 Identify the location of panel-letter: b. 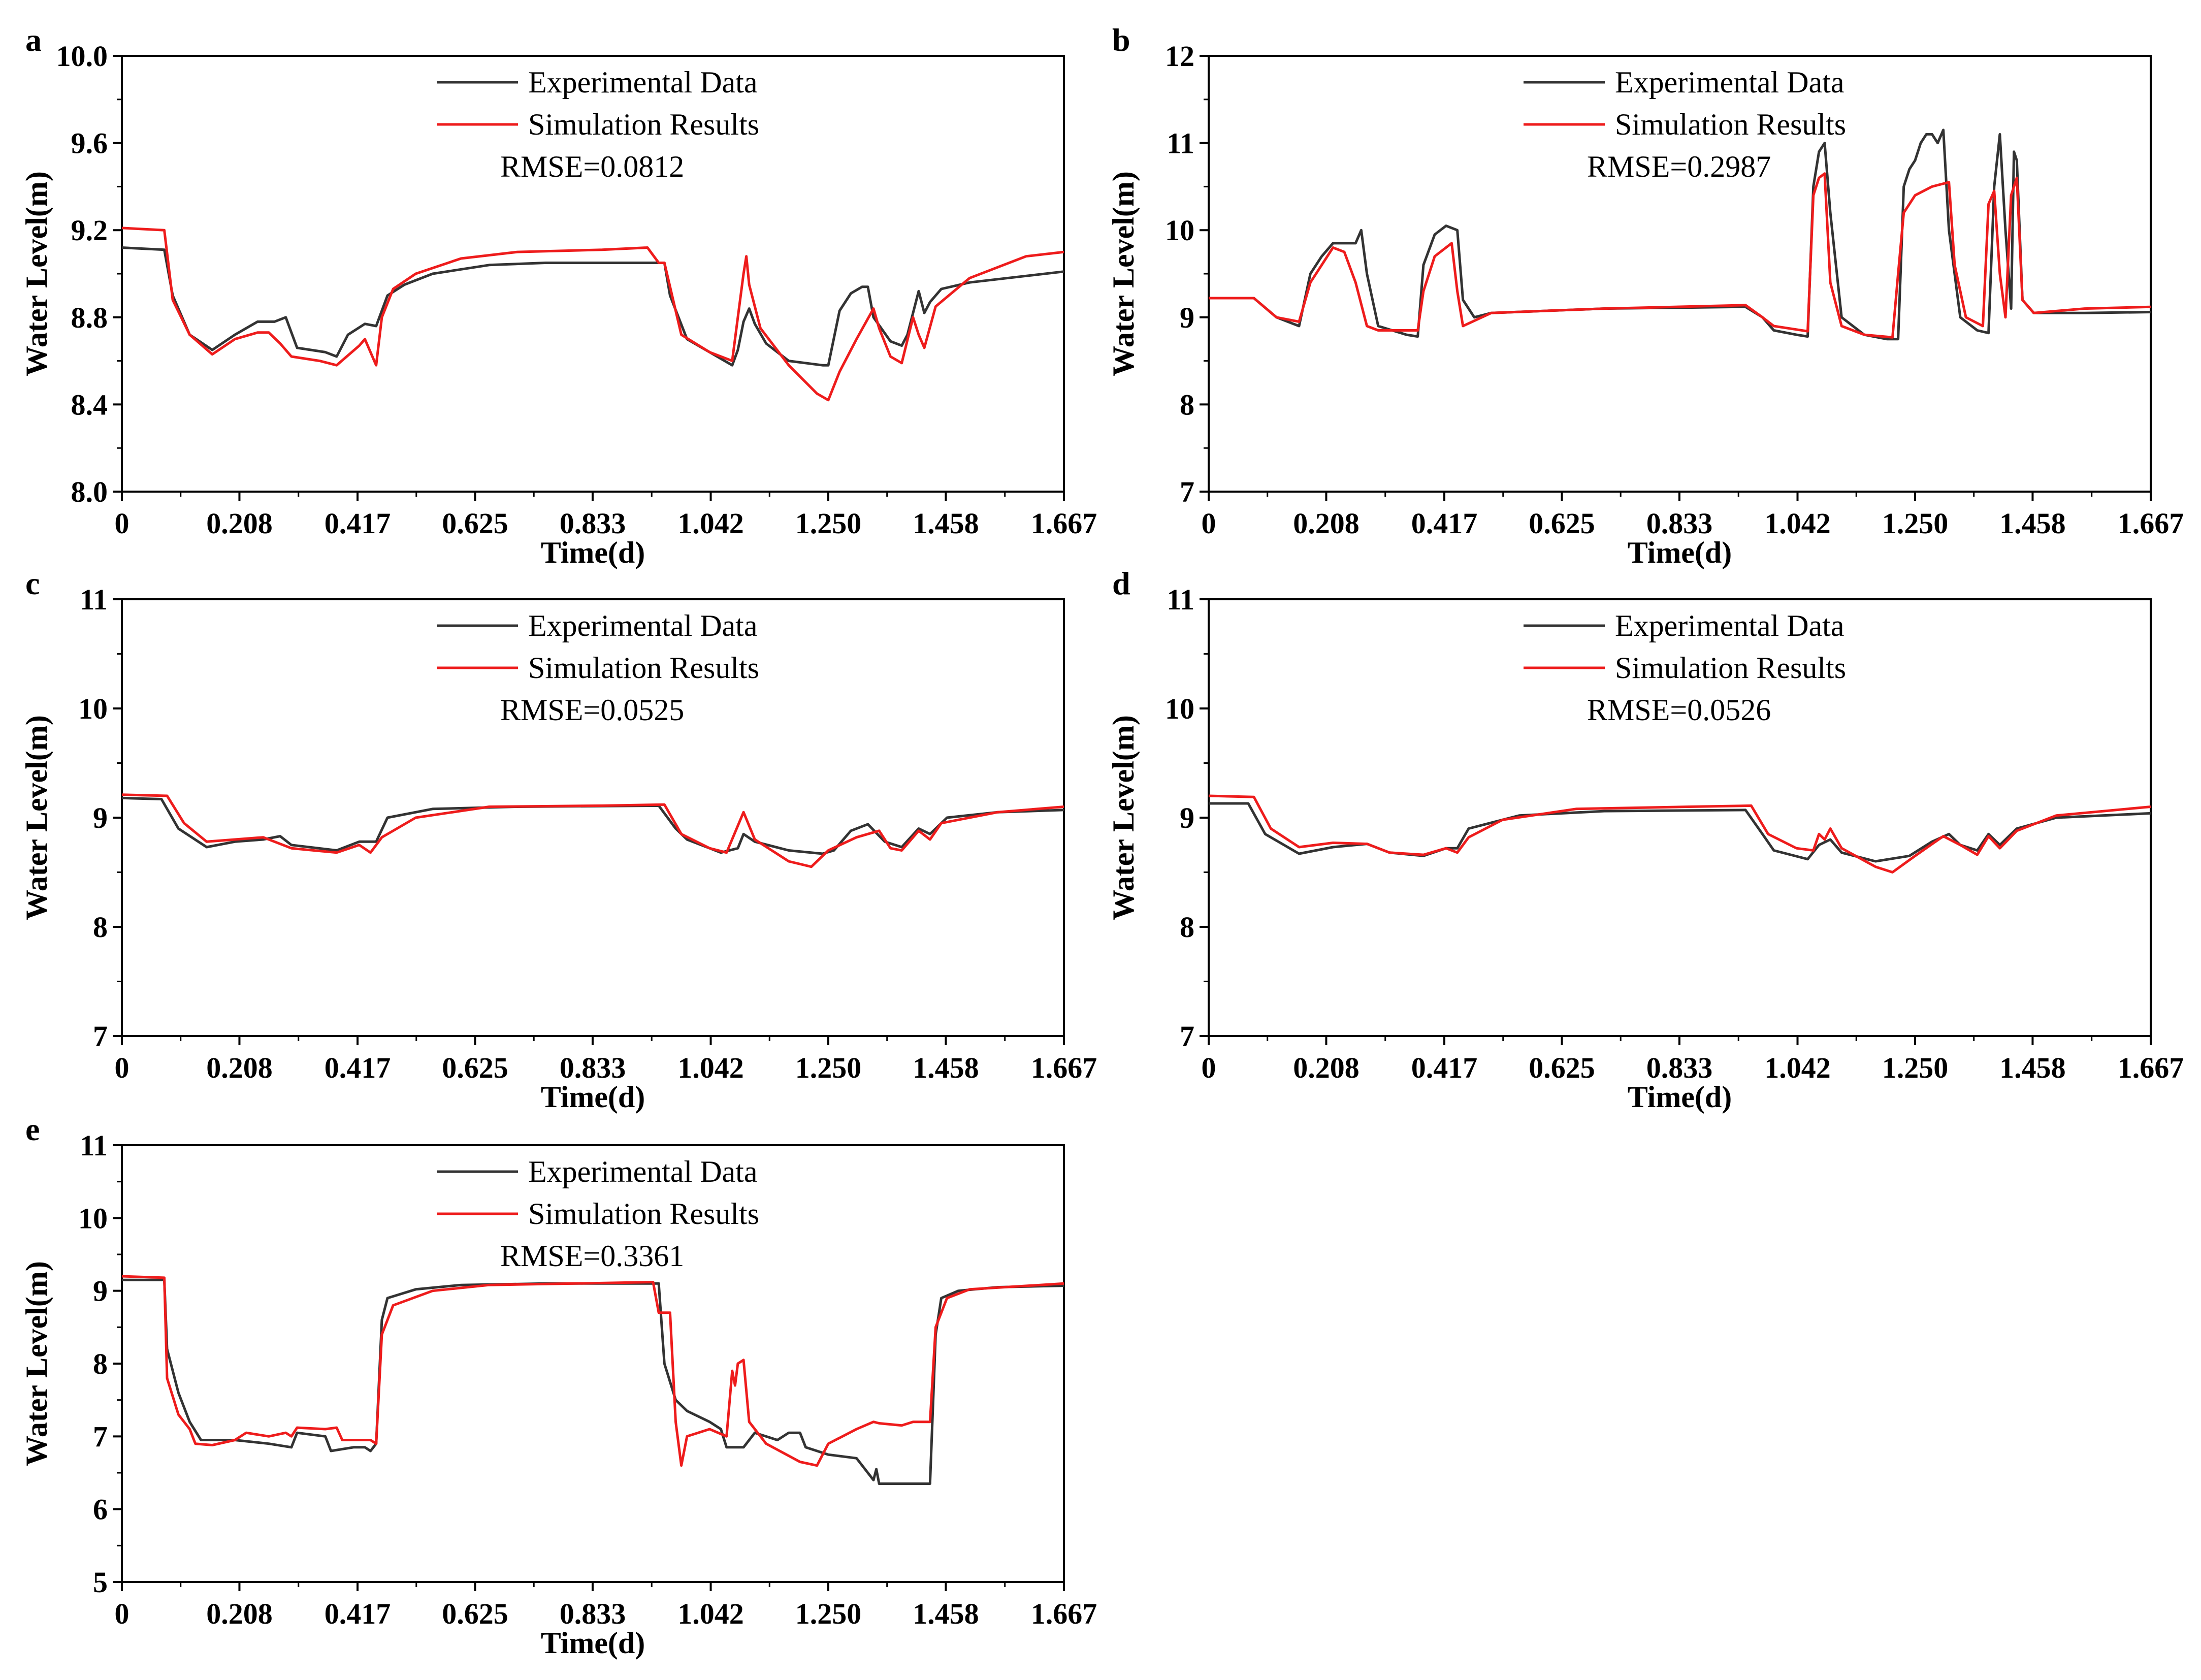
(1121, 40).